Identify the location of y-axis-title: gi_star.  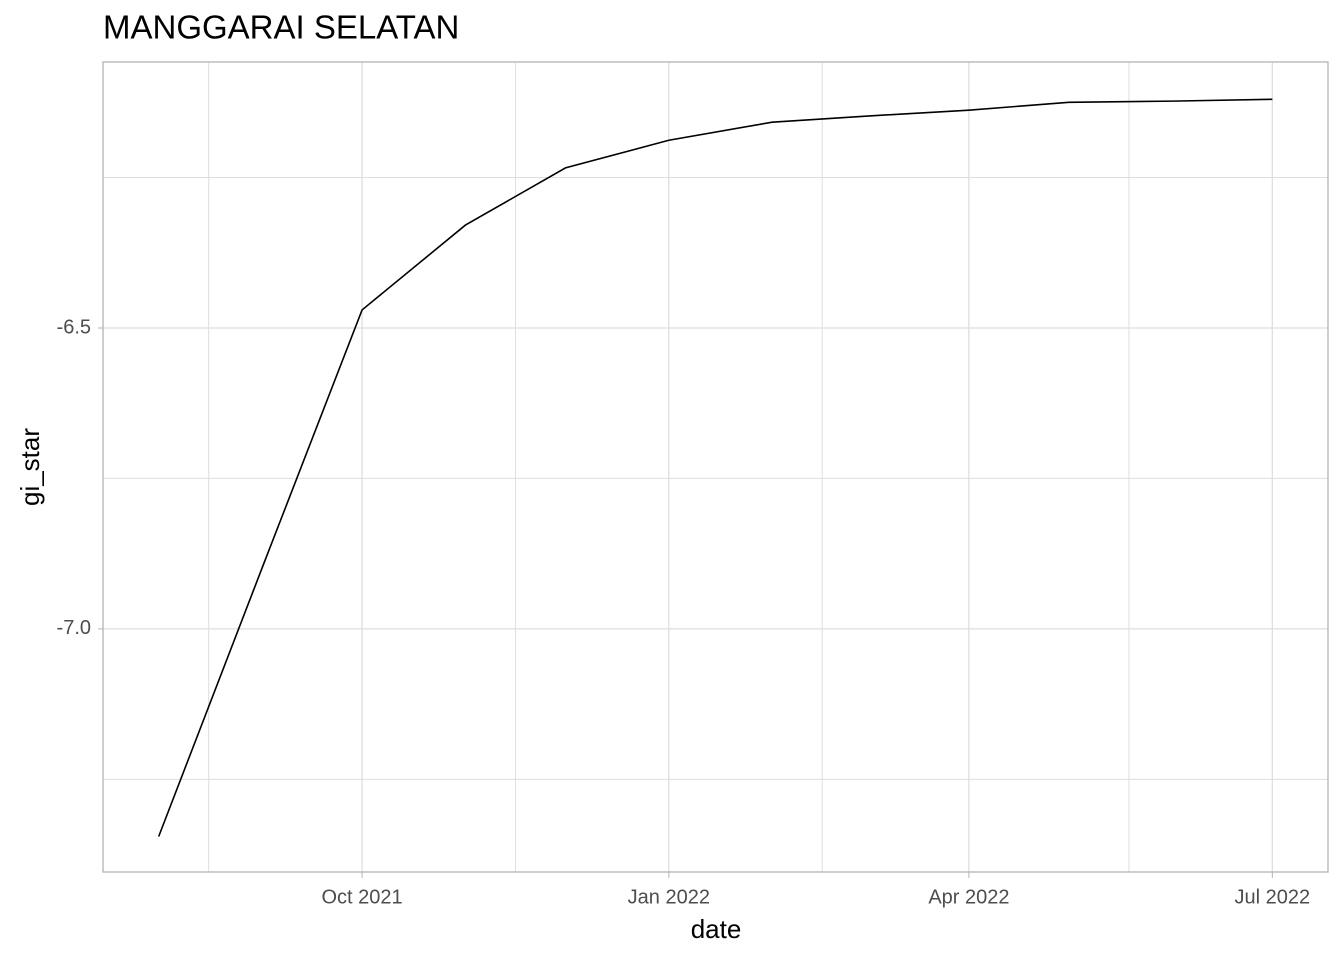
(30, 467).